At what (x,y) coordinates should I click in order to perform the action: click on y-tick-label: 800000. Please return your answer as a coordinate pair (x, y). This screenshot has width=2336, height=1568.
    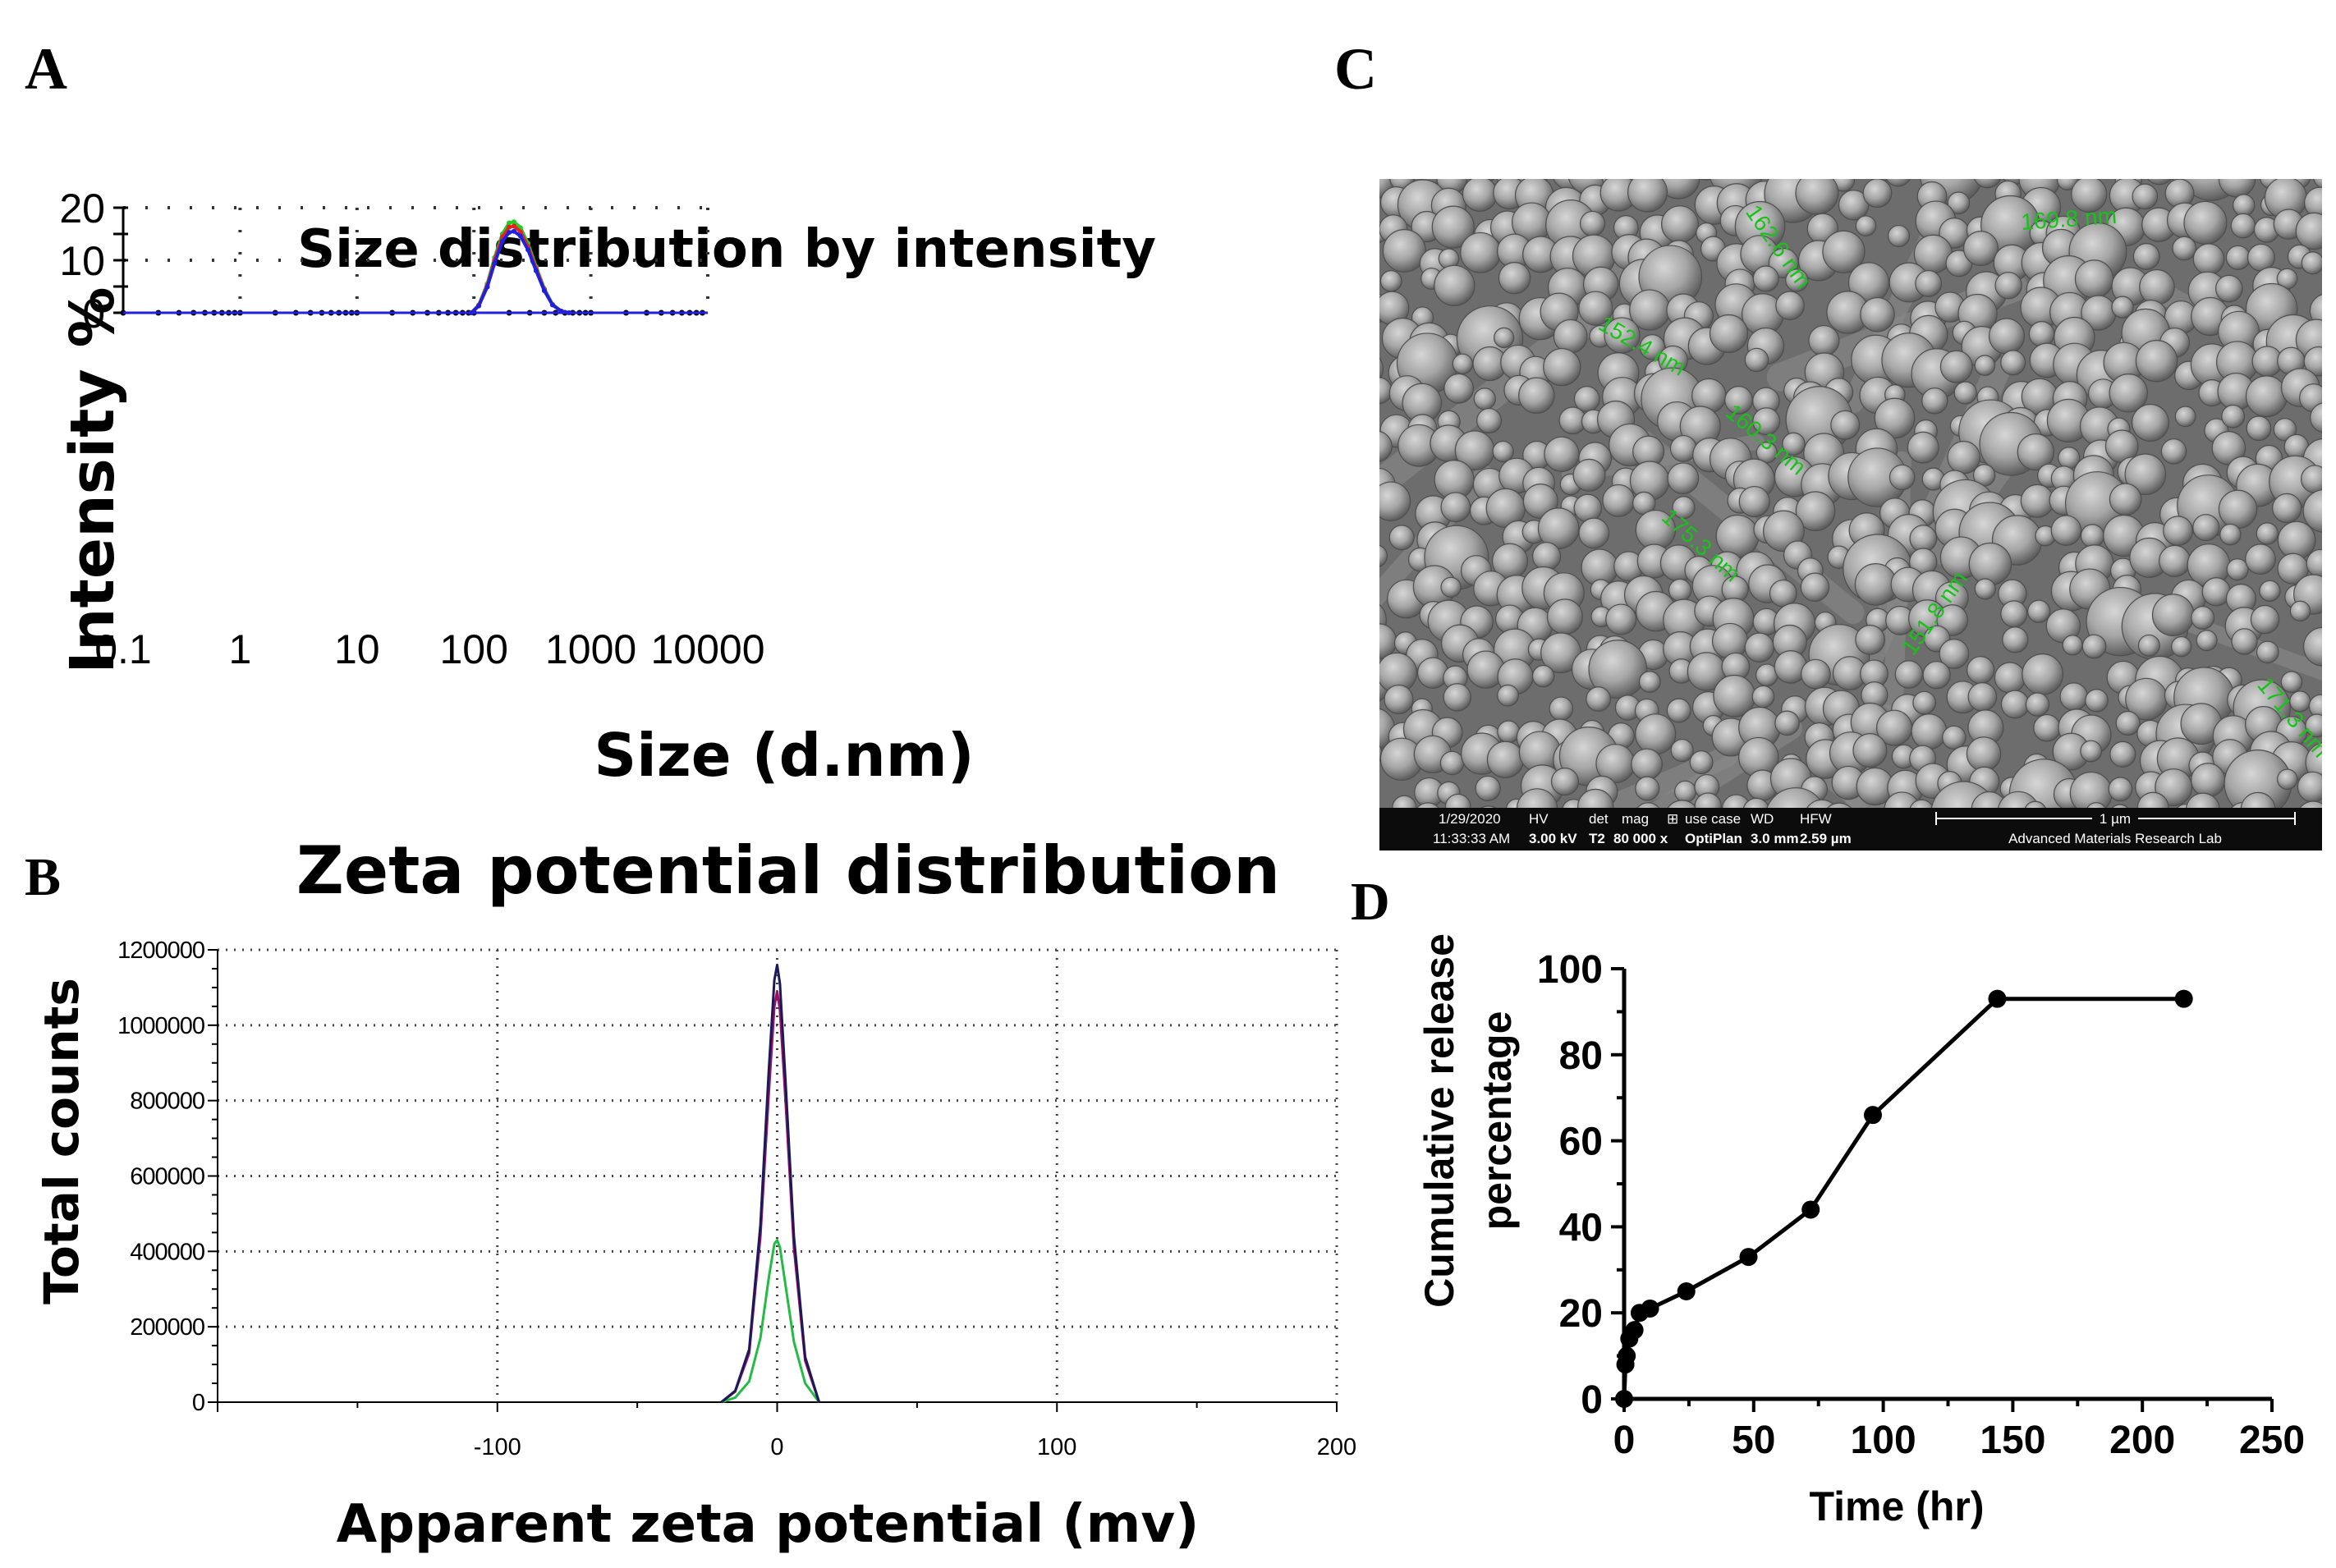
    Looking at the image, I should click on (167, 1102).